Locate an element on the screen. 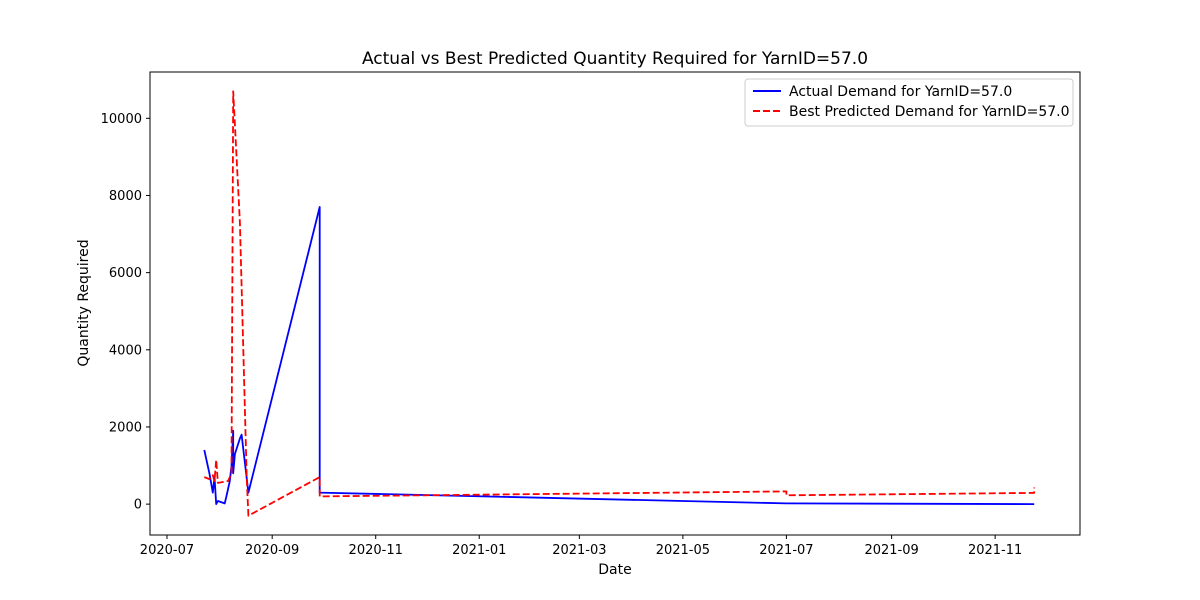 Image resolution: width=1200 pixels, height=600 pixels. y-tick-label: 8000 is located at coordinates (125, 196).